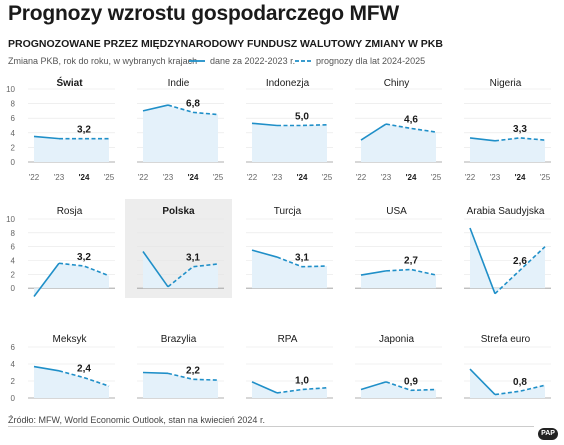 This screenshot has width=564, height=445. I want to click on panel-14: Strefa euro 0,8, so click(507, 366).